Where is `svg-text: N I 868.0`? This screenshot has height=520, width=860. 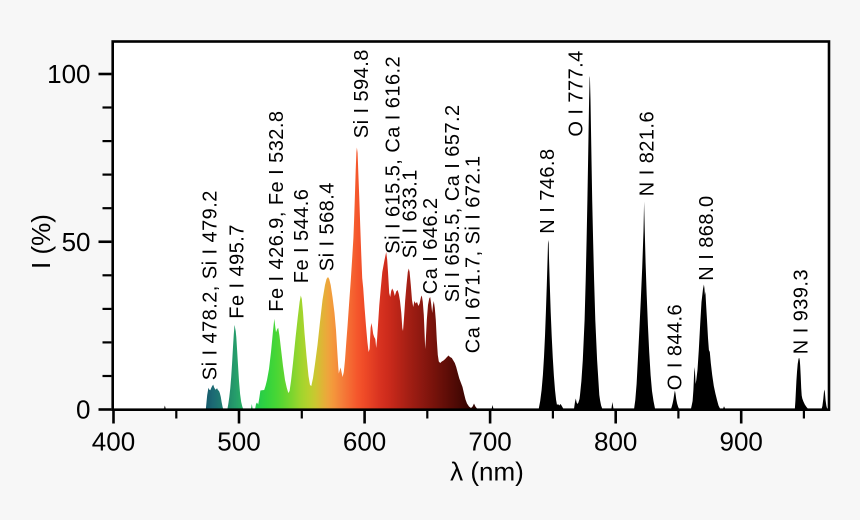
svg-text: N I 868.0 is located at coordinates (707, 237).